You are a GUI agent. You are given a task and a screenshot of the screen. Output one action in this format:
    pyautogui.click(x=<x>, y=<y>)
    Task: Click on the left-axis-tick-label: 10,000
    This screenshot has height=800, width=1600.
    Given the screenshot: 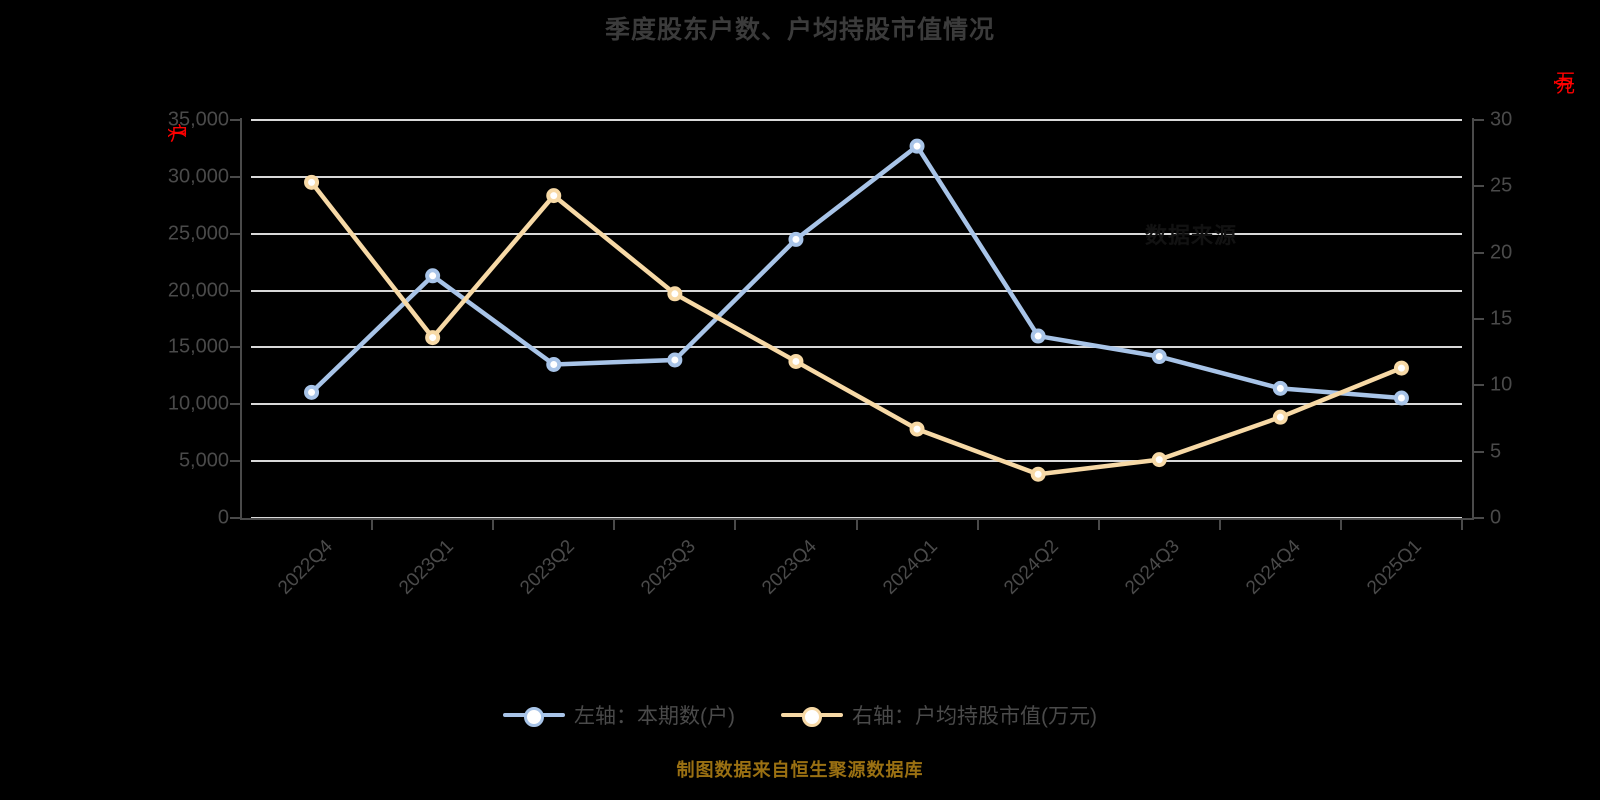 What is the action you would take?
    pyautogui.click(x=198, y=403)
    